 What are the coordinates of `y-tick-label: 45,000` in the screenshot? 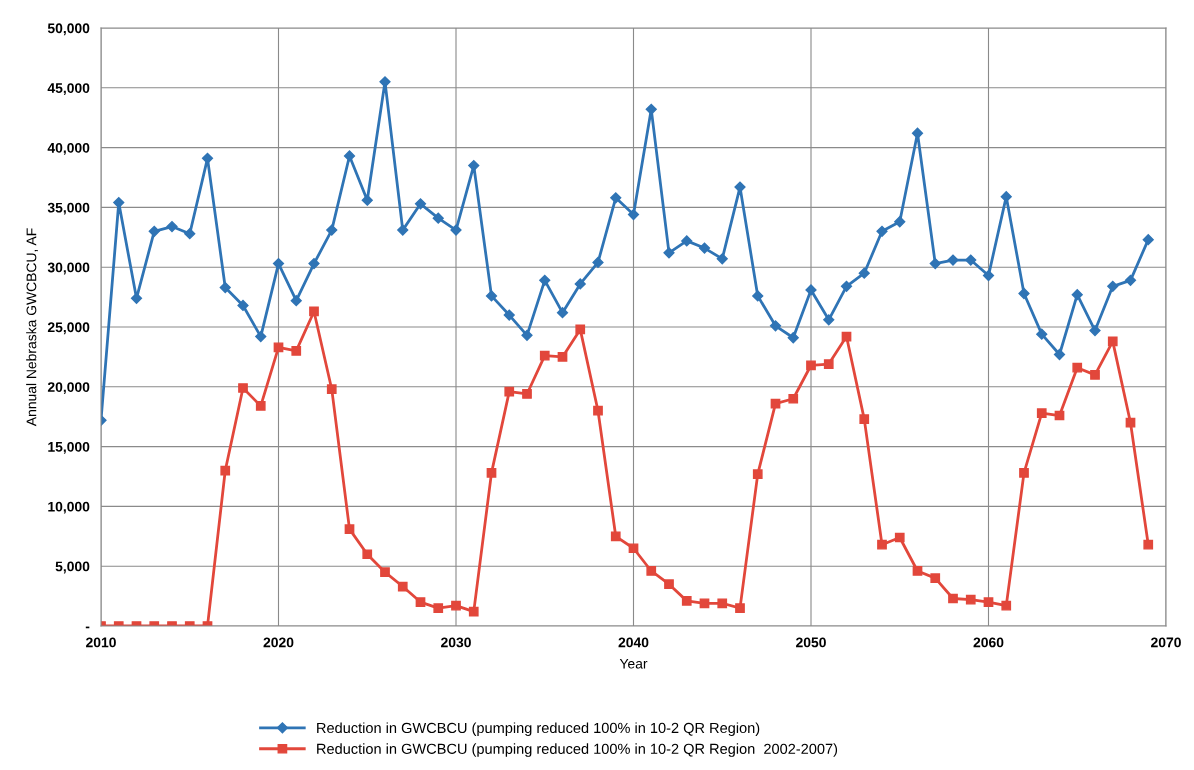 It's located at (68, 89).